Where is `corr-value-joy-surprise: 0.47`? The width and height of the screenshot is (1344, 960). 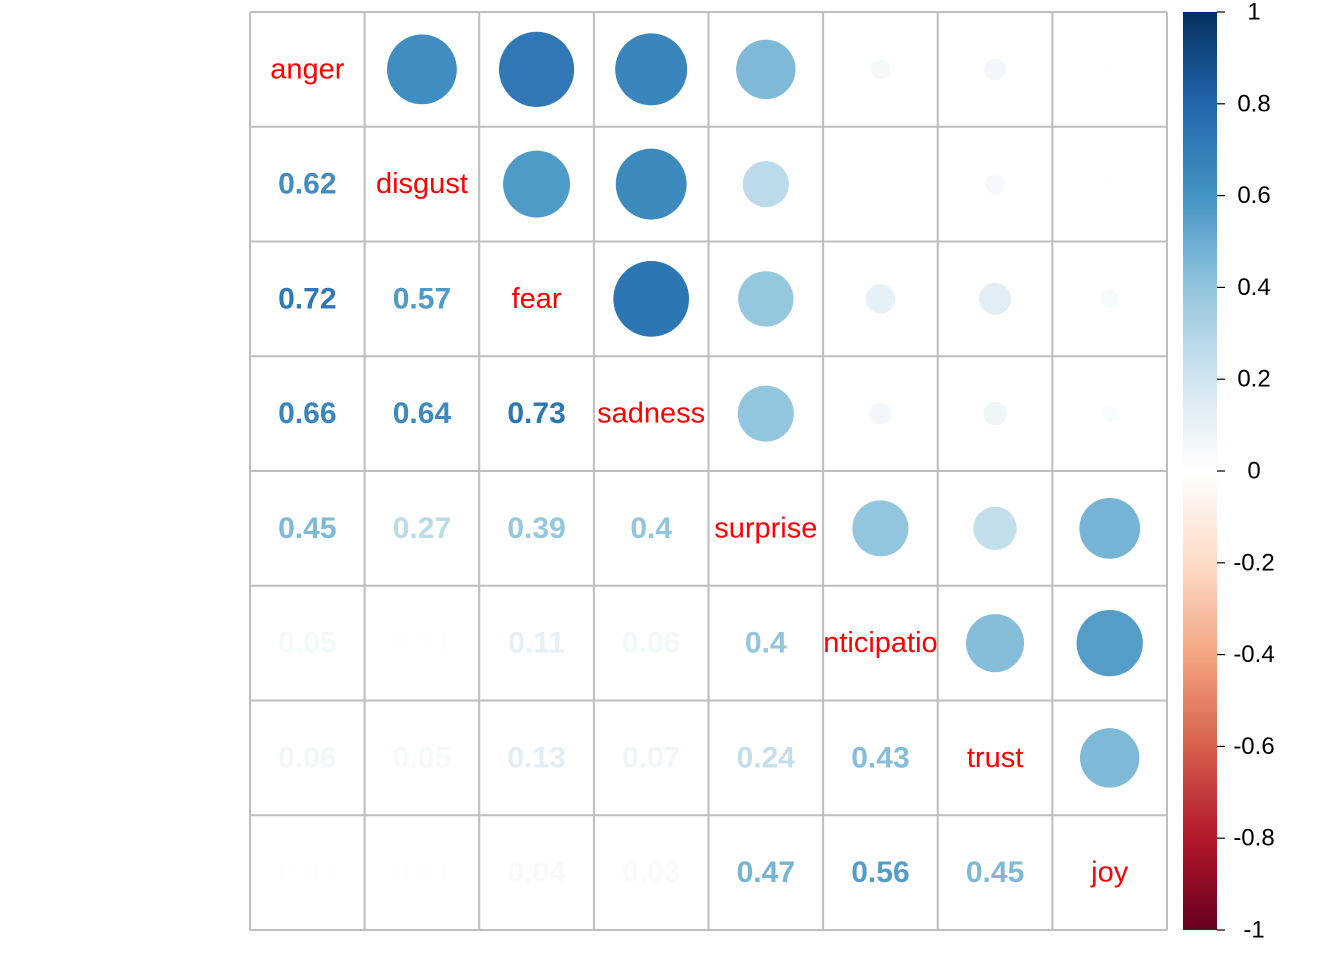
corr-value-joy-surprise: 0.47 is located at coordinates (766, 872).